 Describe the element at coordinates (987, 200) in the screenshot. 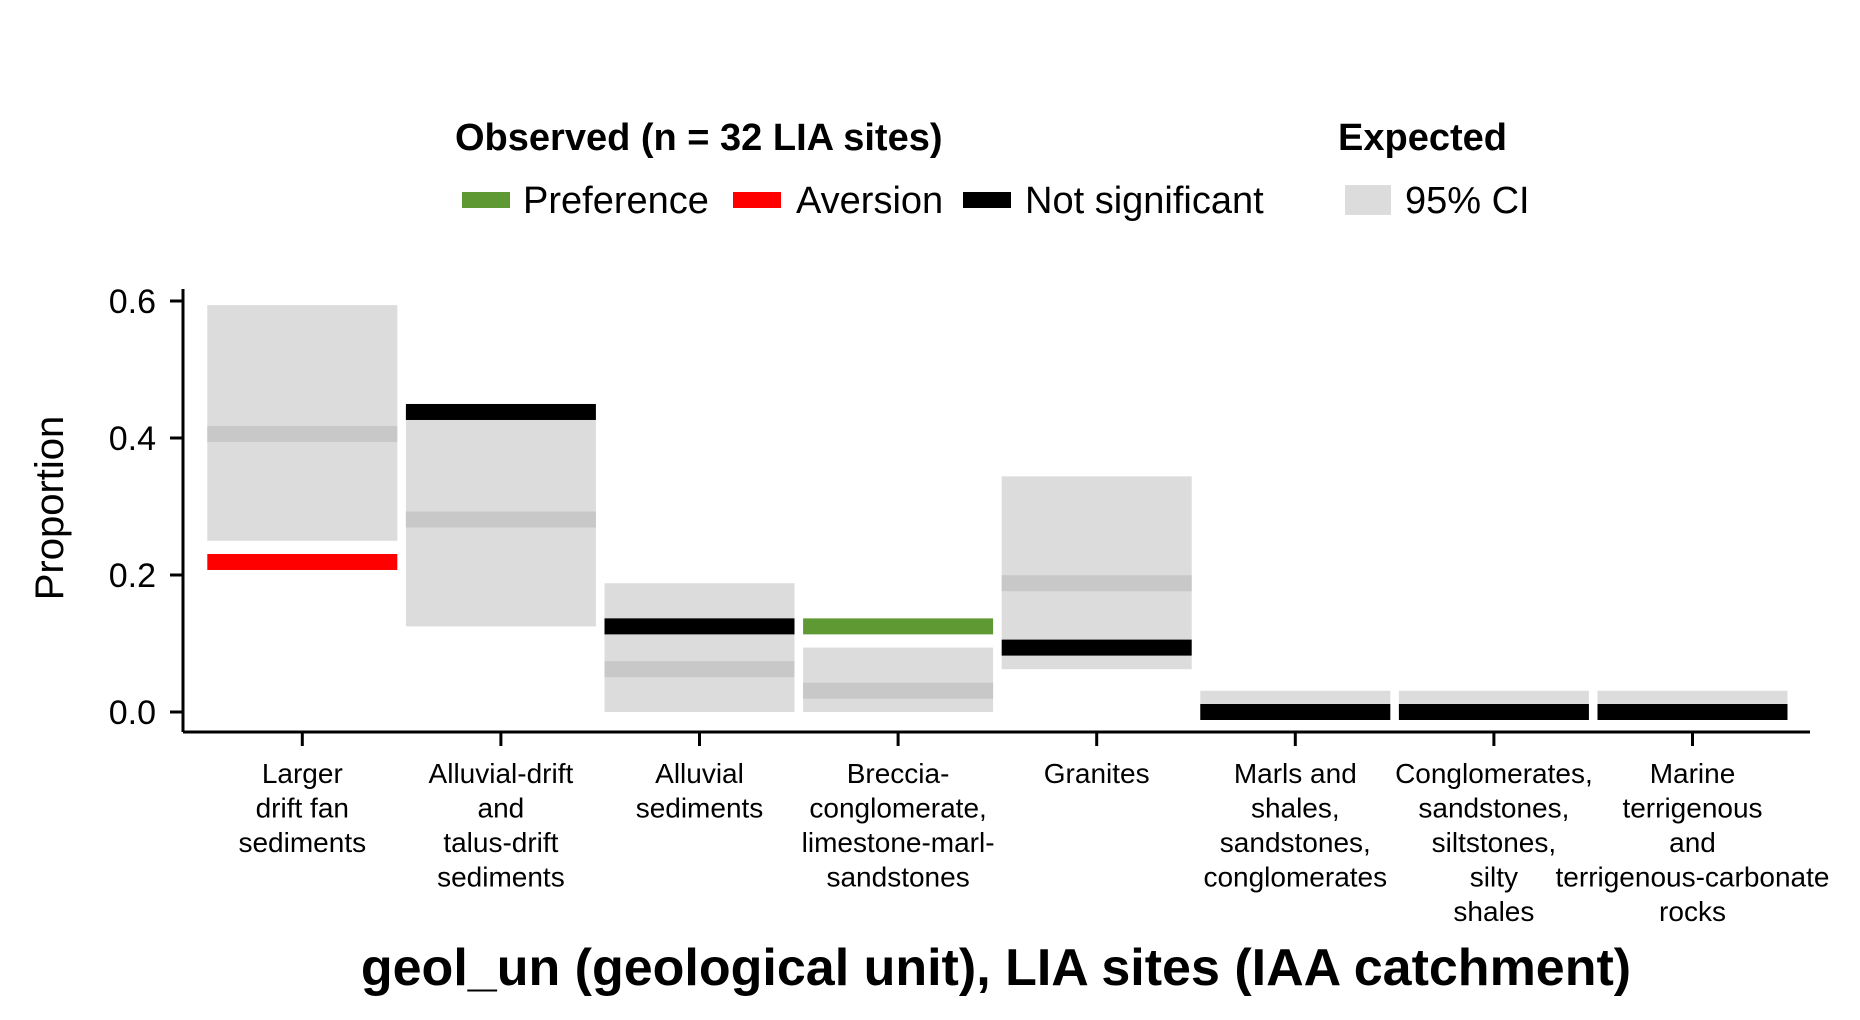

I see `legend-swatch-not-significant` at that location.